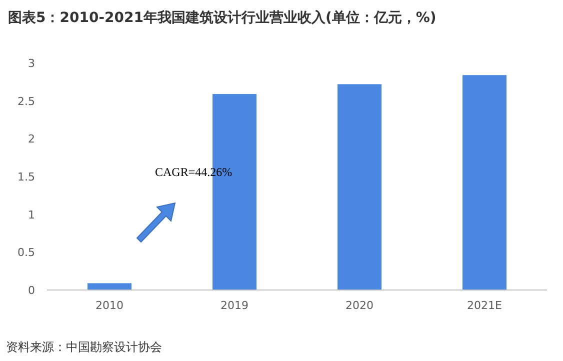  What do you see at coordinates (31, 215) in the screenshot?
I see `y-tick-label: 1` at bounding box center [31, 215].